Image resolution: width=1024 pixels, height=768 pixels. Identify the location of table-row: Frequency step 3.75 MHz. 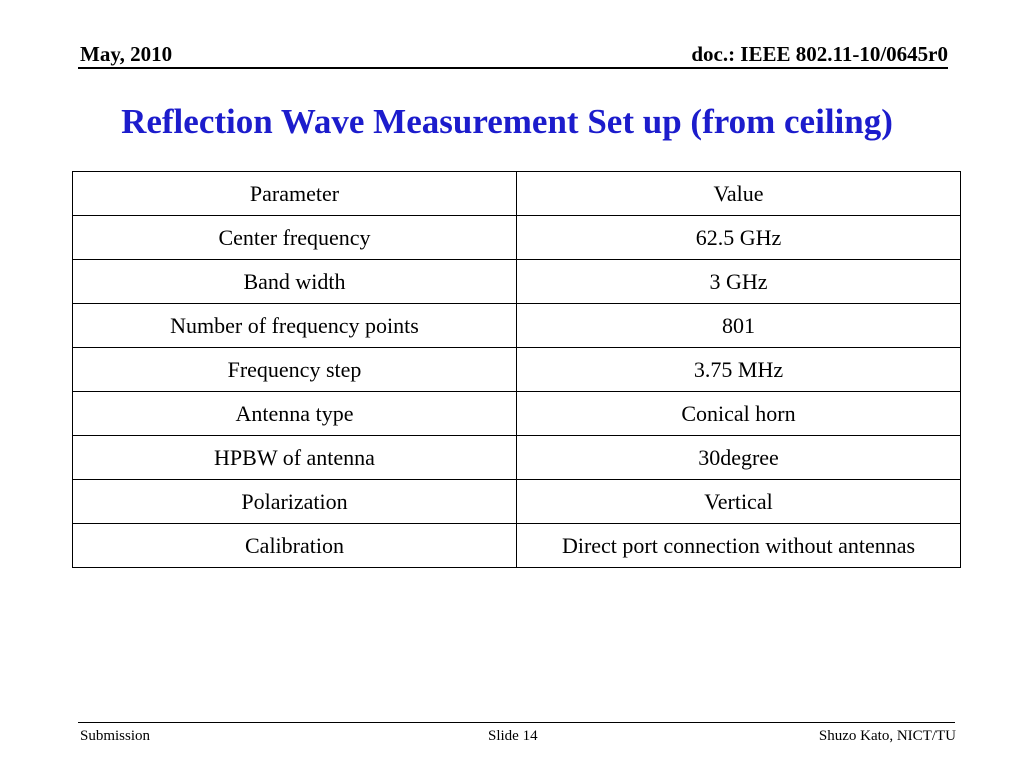
(516, 369).